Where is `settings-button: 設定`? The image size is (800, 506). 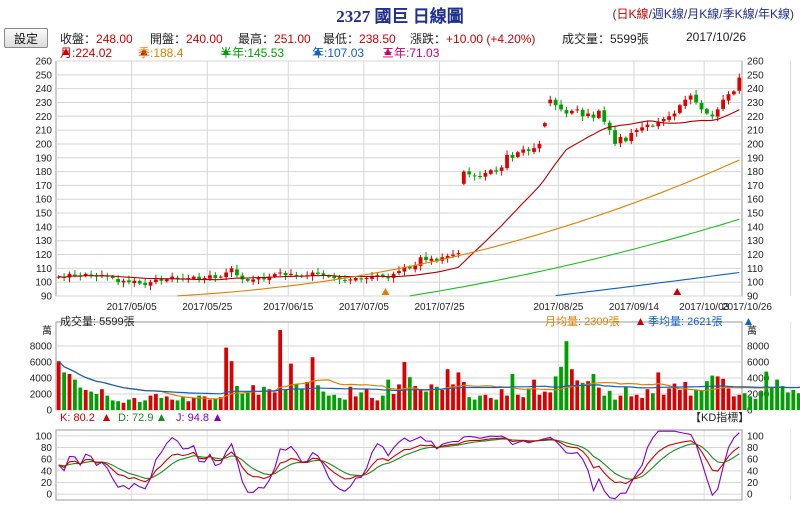 settings-button: 設定 is located at coordinates (26, 38).